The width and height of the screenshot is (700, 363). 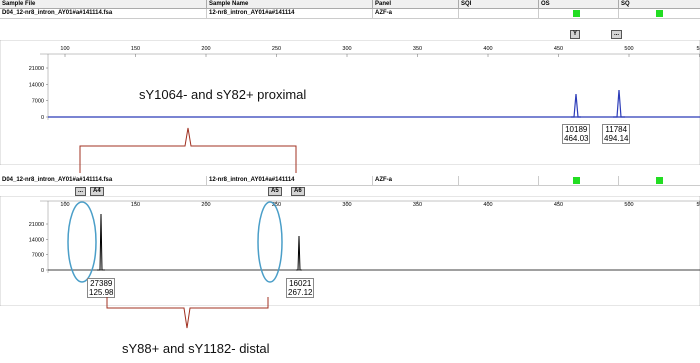 What do you see at coordinates (188, 150) in the screenshot?
I see `bracket-top` at bounding box center [188, 150].